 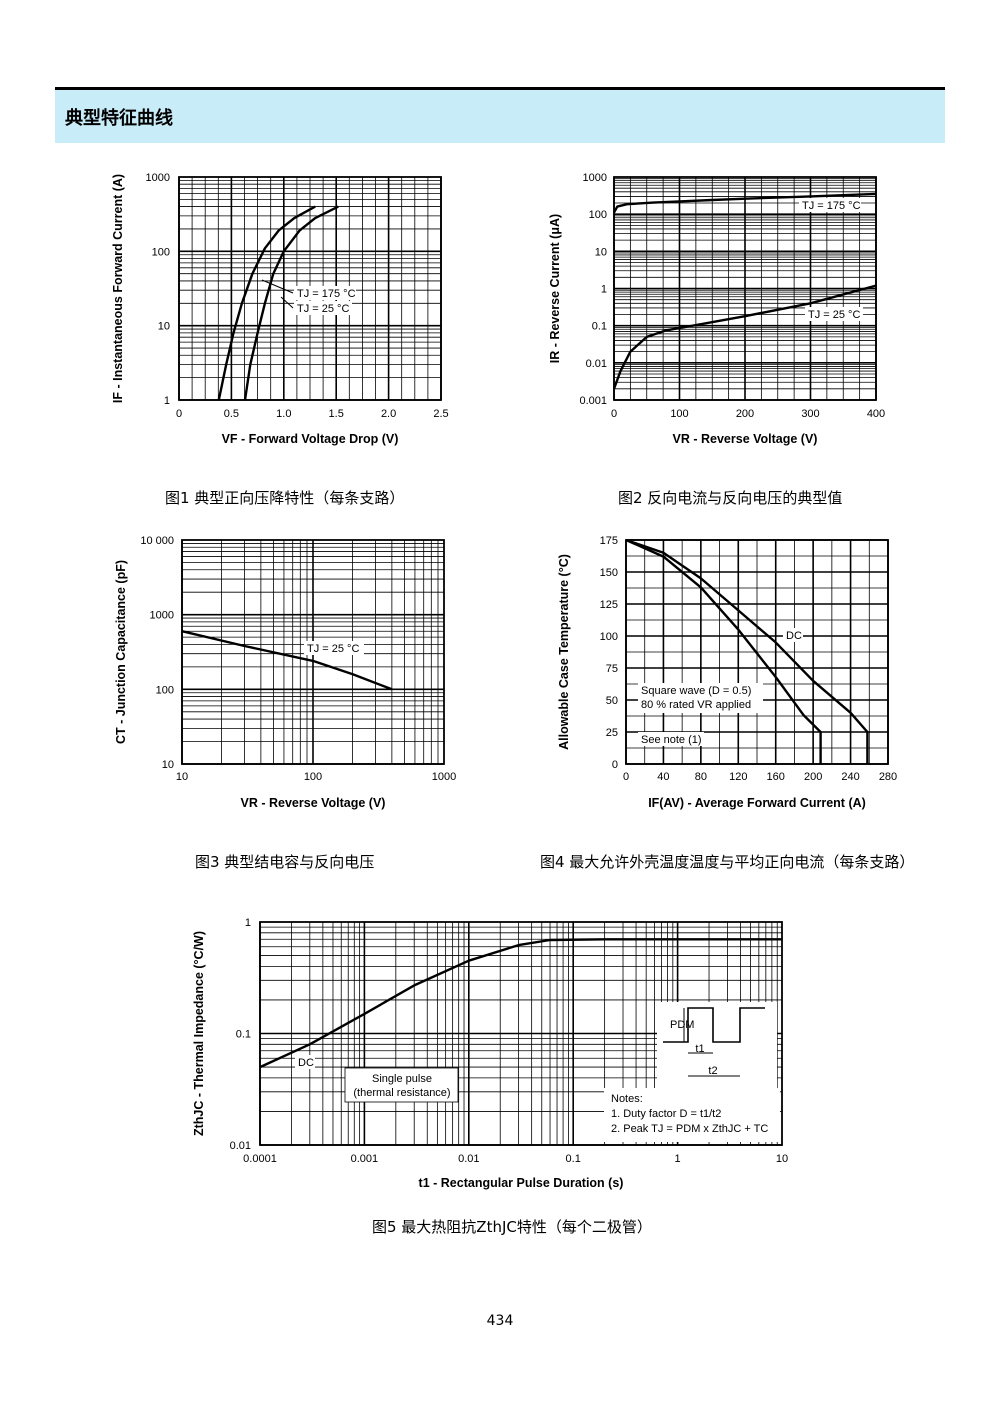 What do you see at coordinates (615, 765) in the screenshot?
I see `y-tick-label: 0` at bounding box center [615, 765].